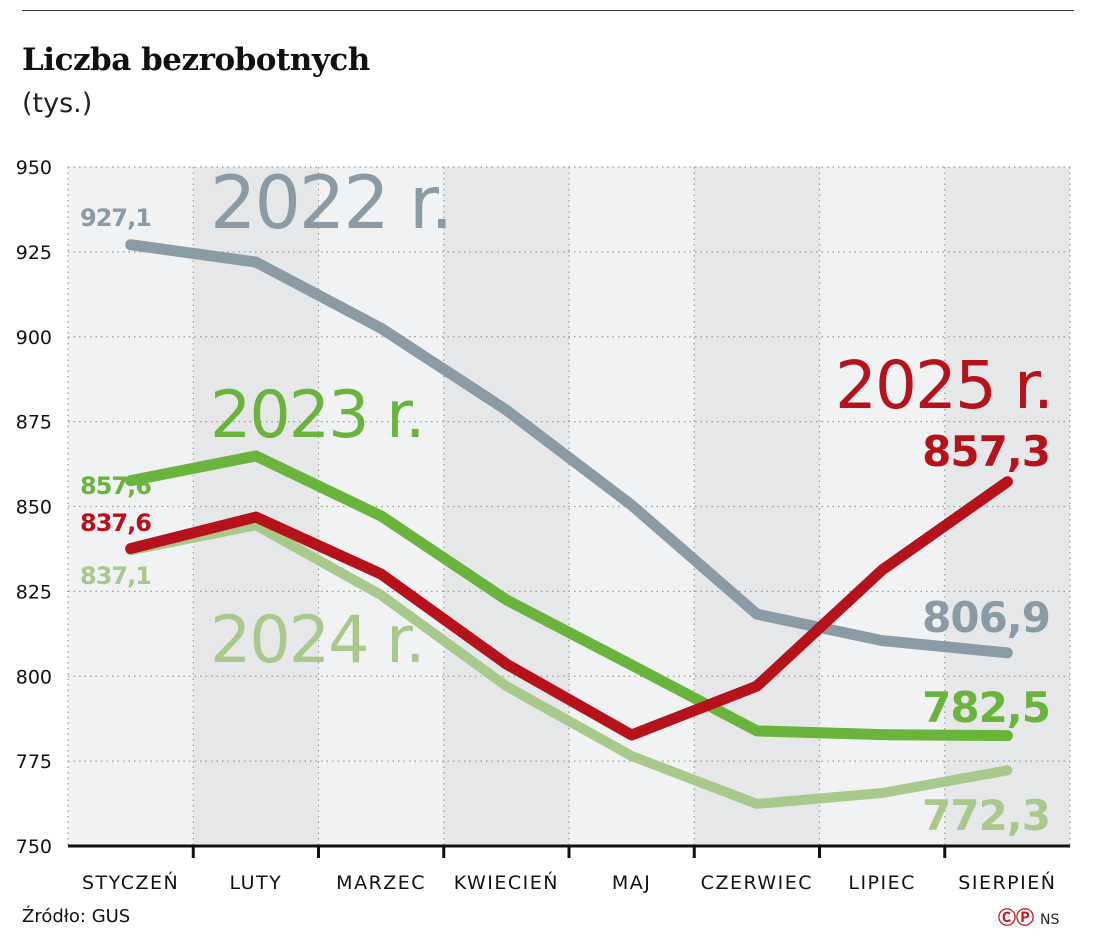 This screenshot has height=950, width=1118. What do you see at coordinates (986, 451) in the screenshot?
I see `end-value-label: 857,3` at bounding box center [986, 451].